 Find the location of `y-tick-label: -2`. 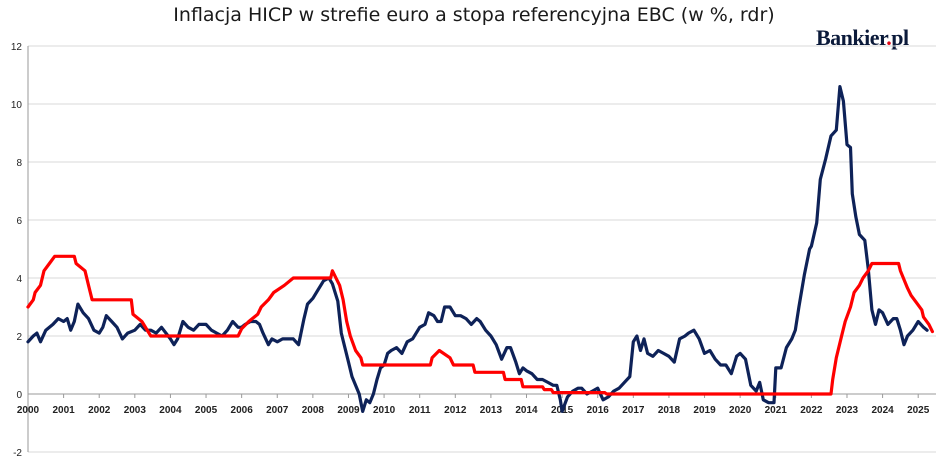

y-tick-label: -2 is located at coordinates (17, 453).